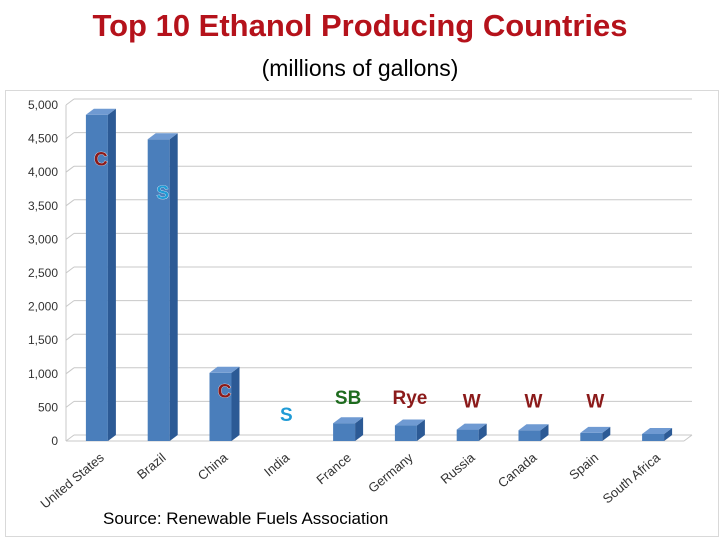  What do you see at coordinates (517, 469) in the screenshot?
I see `x-tick-label: Canada` at bounding box center [517, 469].